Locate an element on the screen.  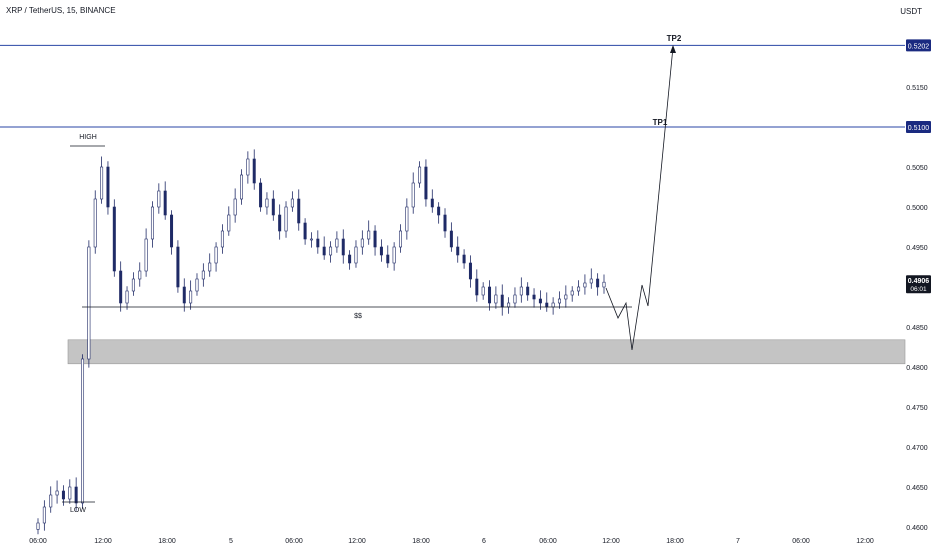
tp1-price-tag: 0.5100 is located at coordinates (918, 127).